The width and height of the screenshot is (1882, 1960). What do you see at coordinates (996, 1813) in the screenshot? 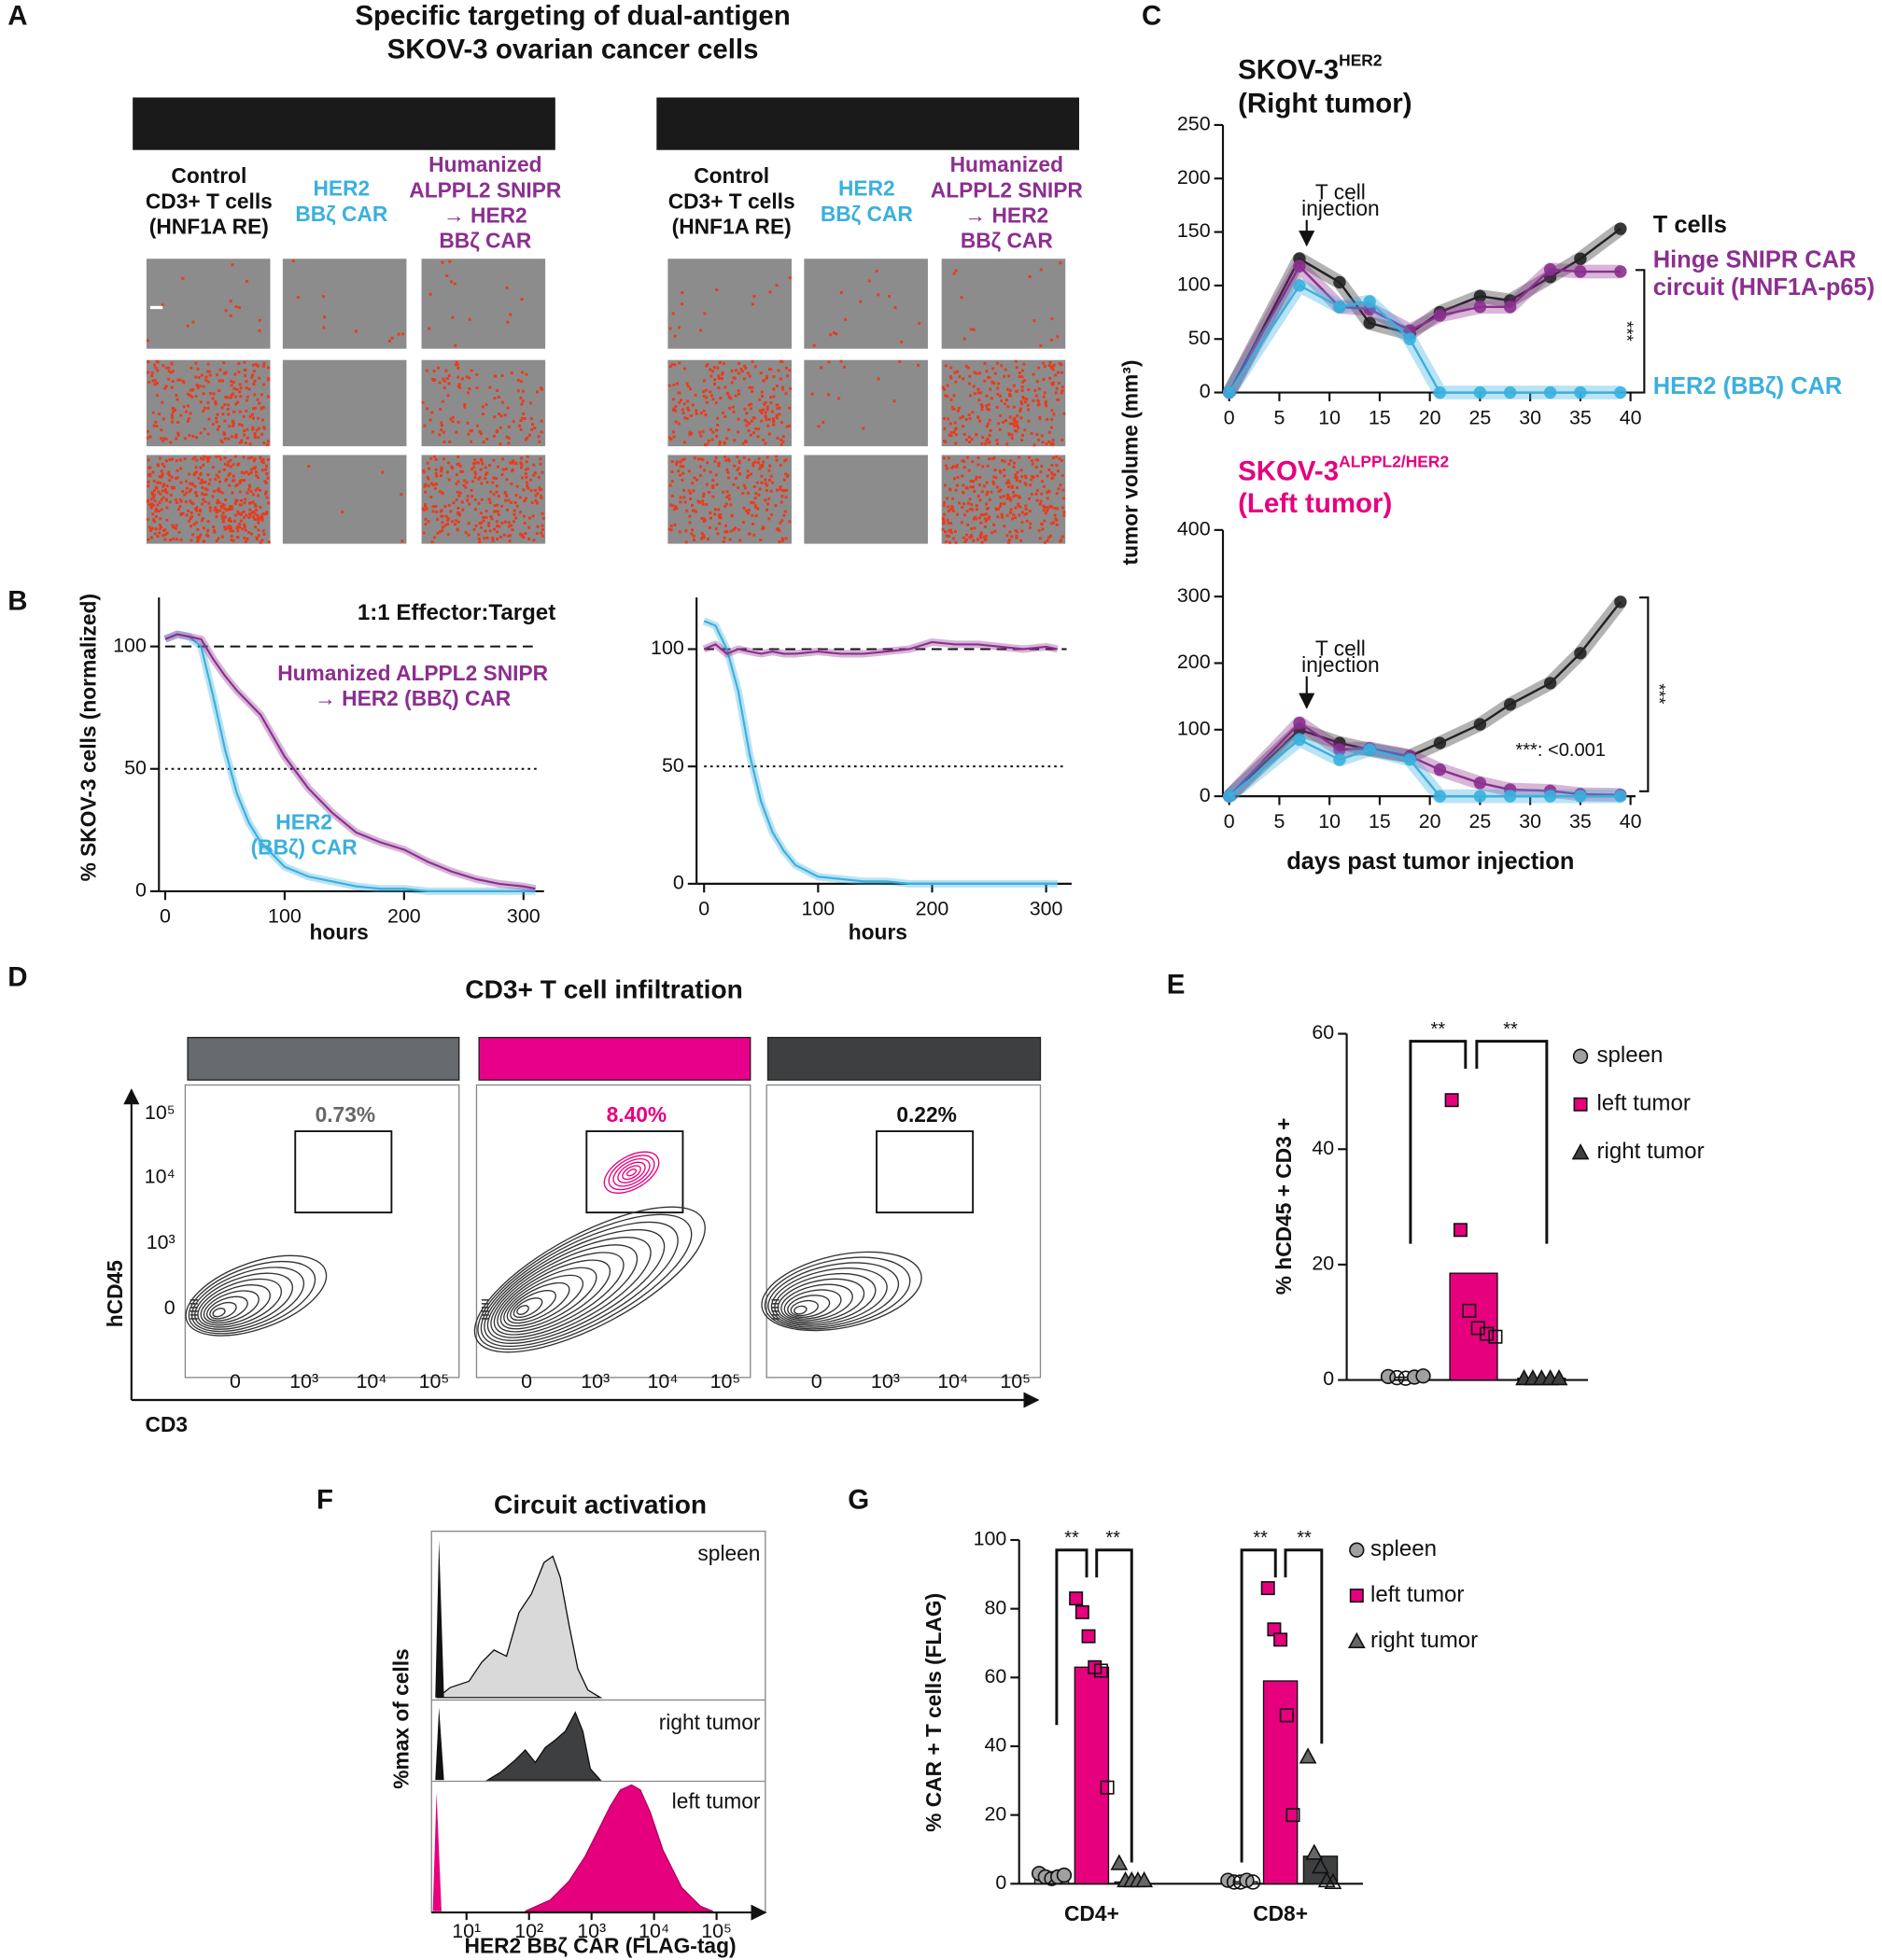
I see `y-tick-label: 20` at bounding box center [996, 1813].